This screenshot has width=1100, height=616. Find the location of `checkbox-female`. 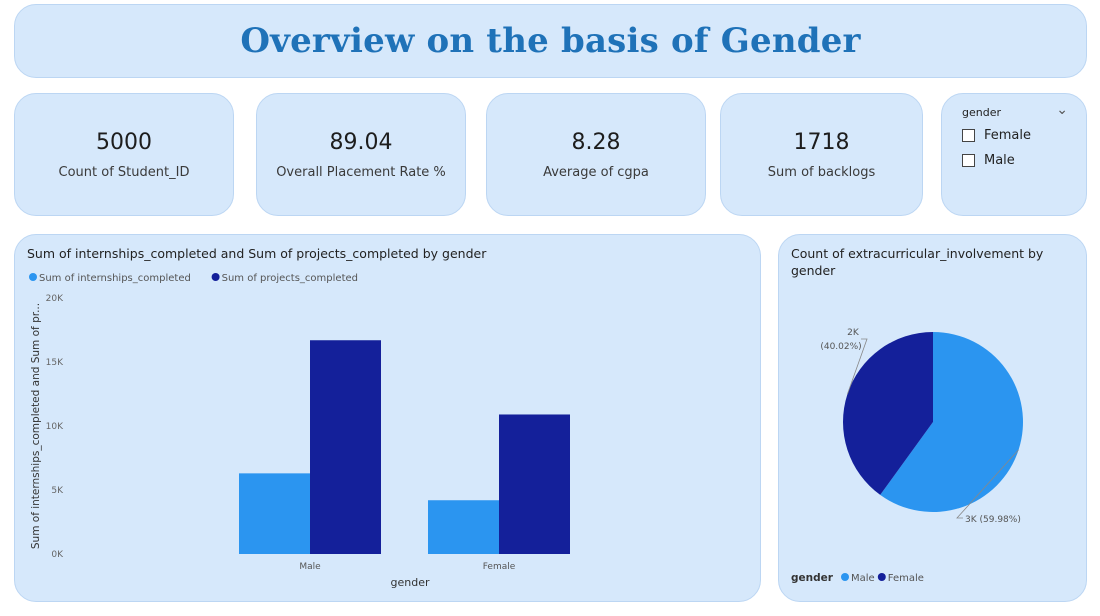

checkbox-female is located at coordinates (968, 135).